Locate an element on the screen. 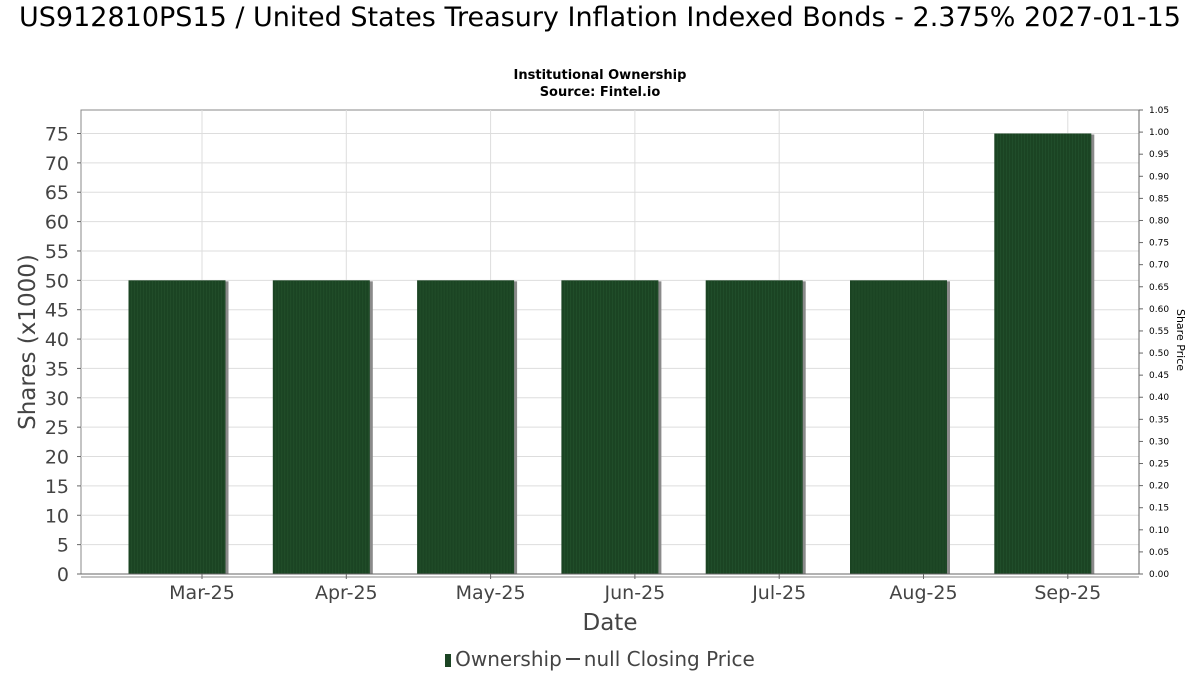 The image size is (1200, 675). x-tick-label: Jun-25 is located at coordinates (635, 593).